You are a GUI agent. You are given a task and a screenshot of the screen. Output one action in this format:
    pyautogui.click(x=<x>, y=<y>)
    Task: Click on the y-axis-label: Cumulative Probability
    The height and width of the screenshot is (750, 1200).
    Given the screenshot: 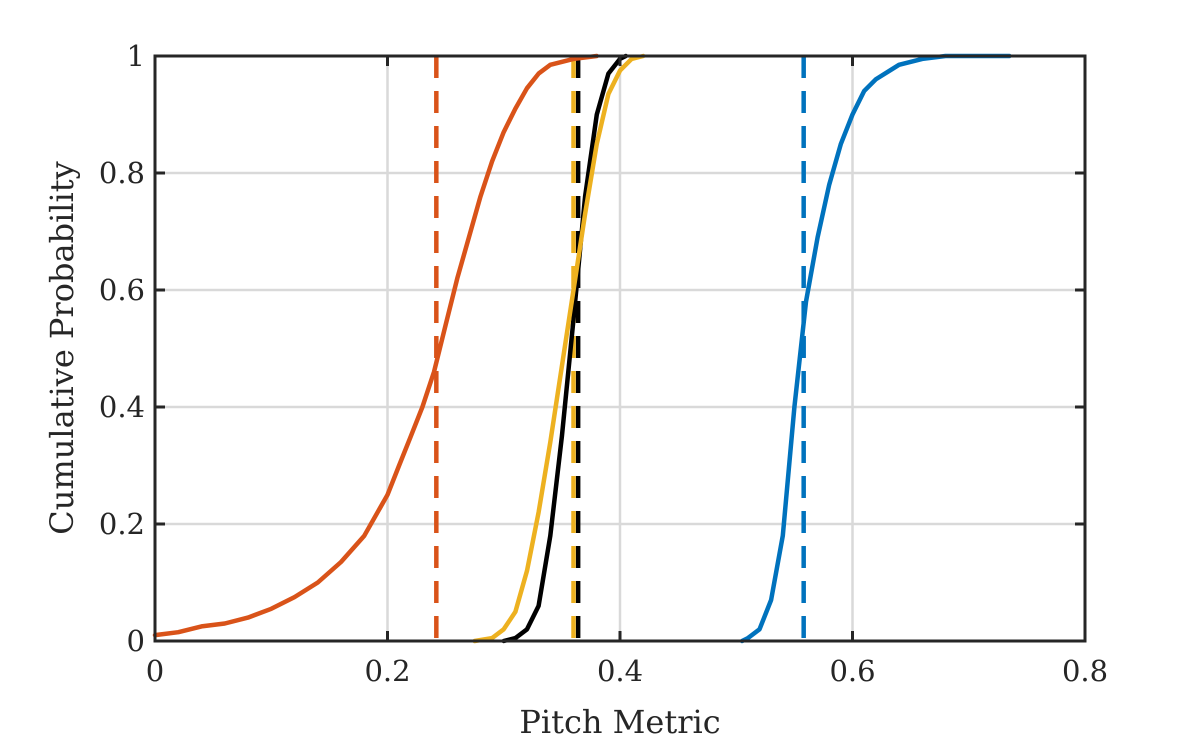 What is the action you would take?
    pyautogui.click(x=62, y=347)
    